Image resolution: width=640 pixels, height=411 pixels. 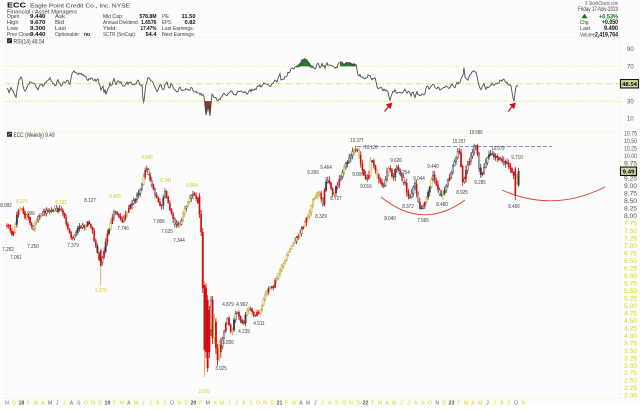 What do you see at coordinates (631, 187) in the screenshot?
I see `svg-text: 9.00` at bounding box center [631, 187].